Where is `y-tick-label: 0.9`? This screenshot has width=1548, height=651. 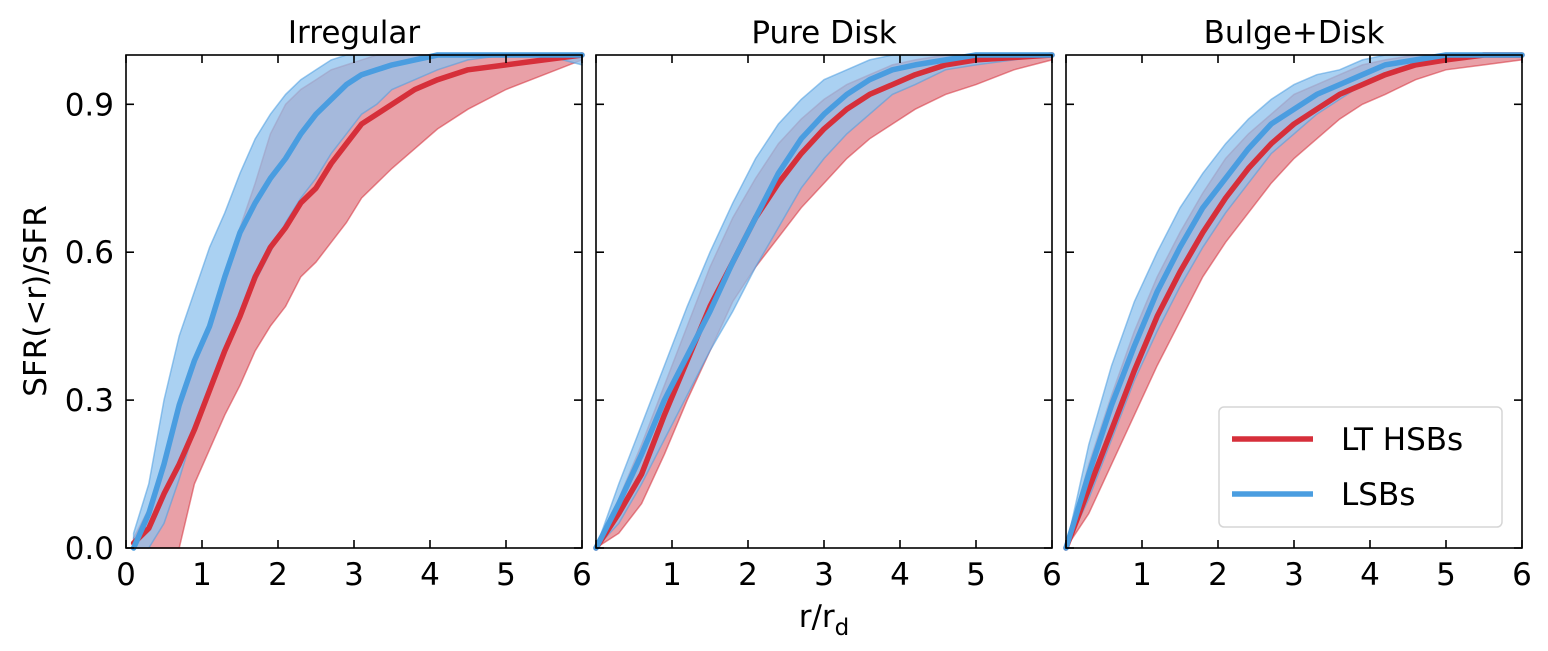
y-tick-label: 0.9 is located at coordinates (89, 105).